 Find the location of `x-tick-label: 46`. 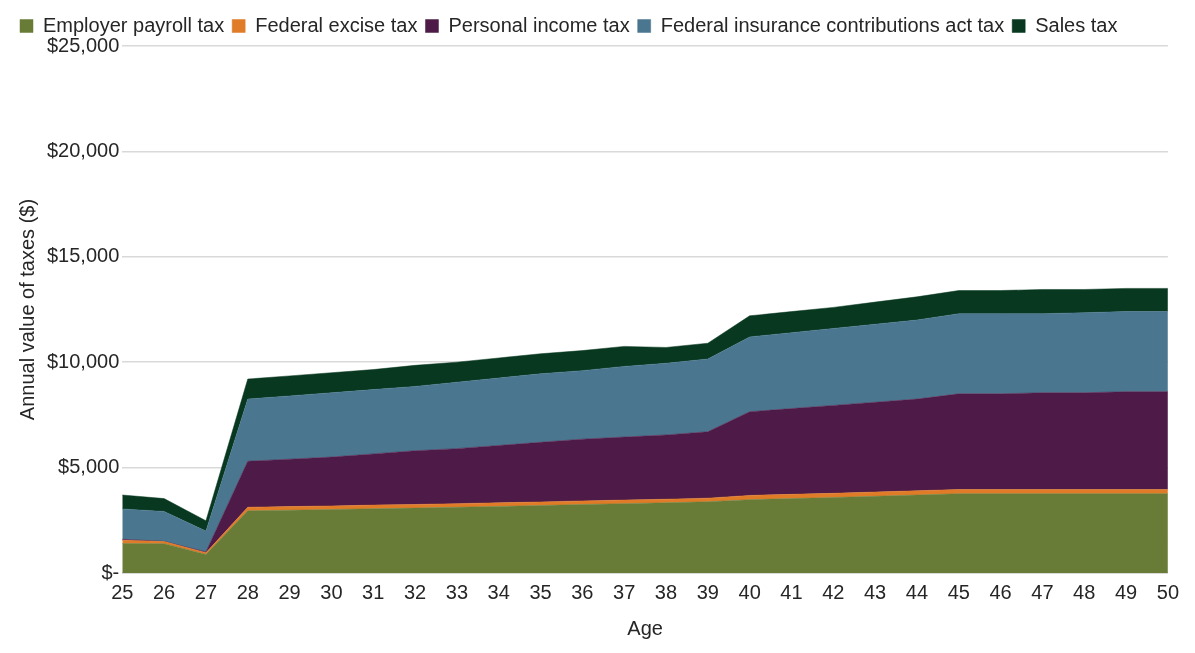

x-tick-label: 46 is located at coordinates (1000, 591).